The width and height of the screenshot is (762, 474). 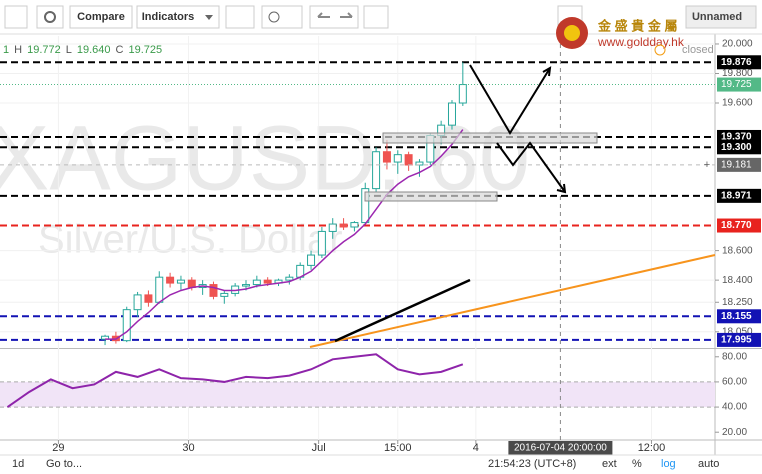 I want to click on rsi-band, so click(x=357, y=394).